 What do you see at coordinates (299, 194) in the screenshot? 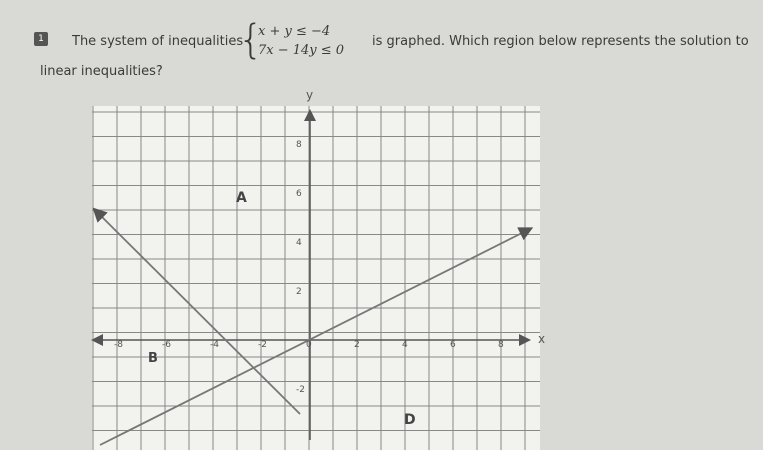
I see `y-tick-label: 6` at bounding box center [299, 194].